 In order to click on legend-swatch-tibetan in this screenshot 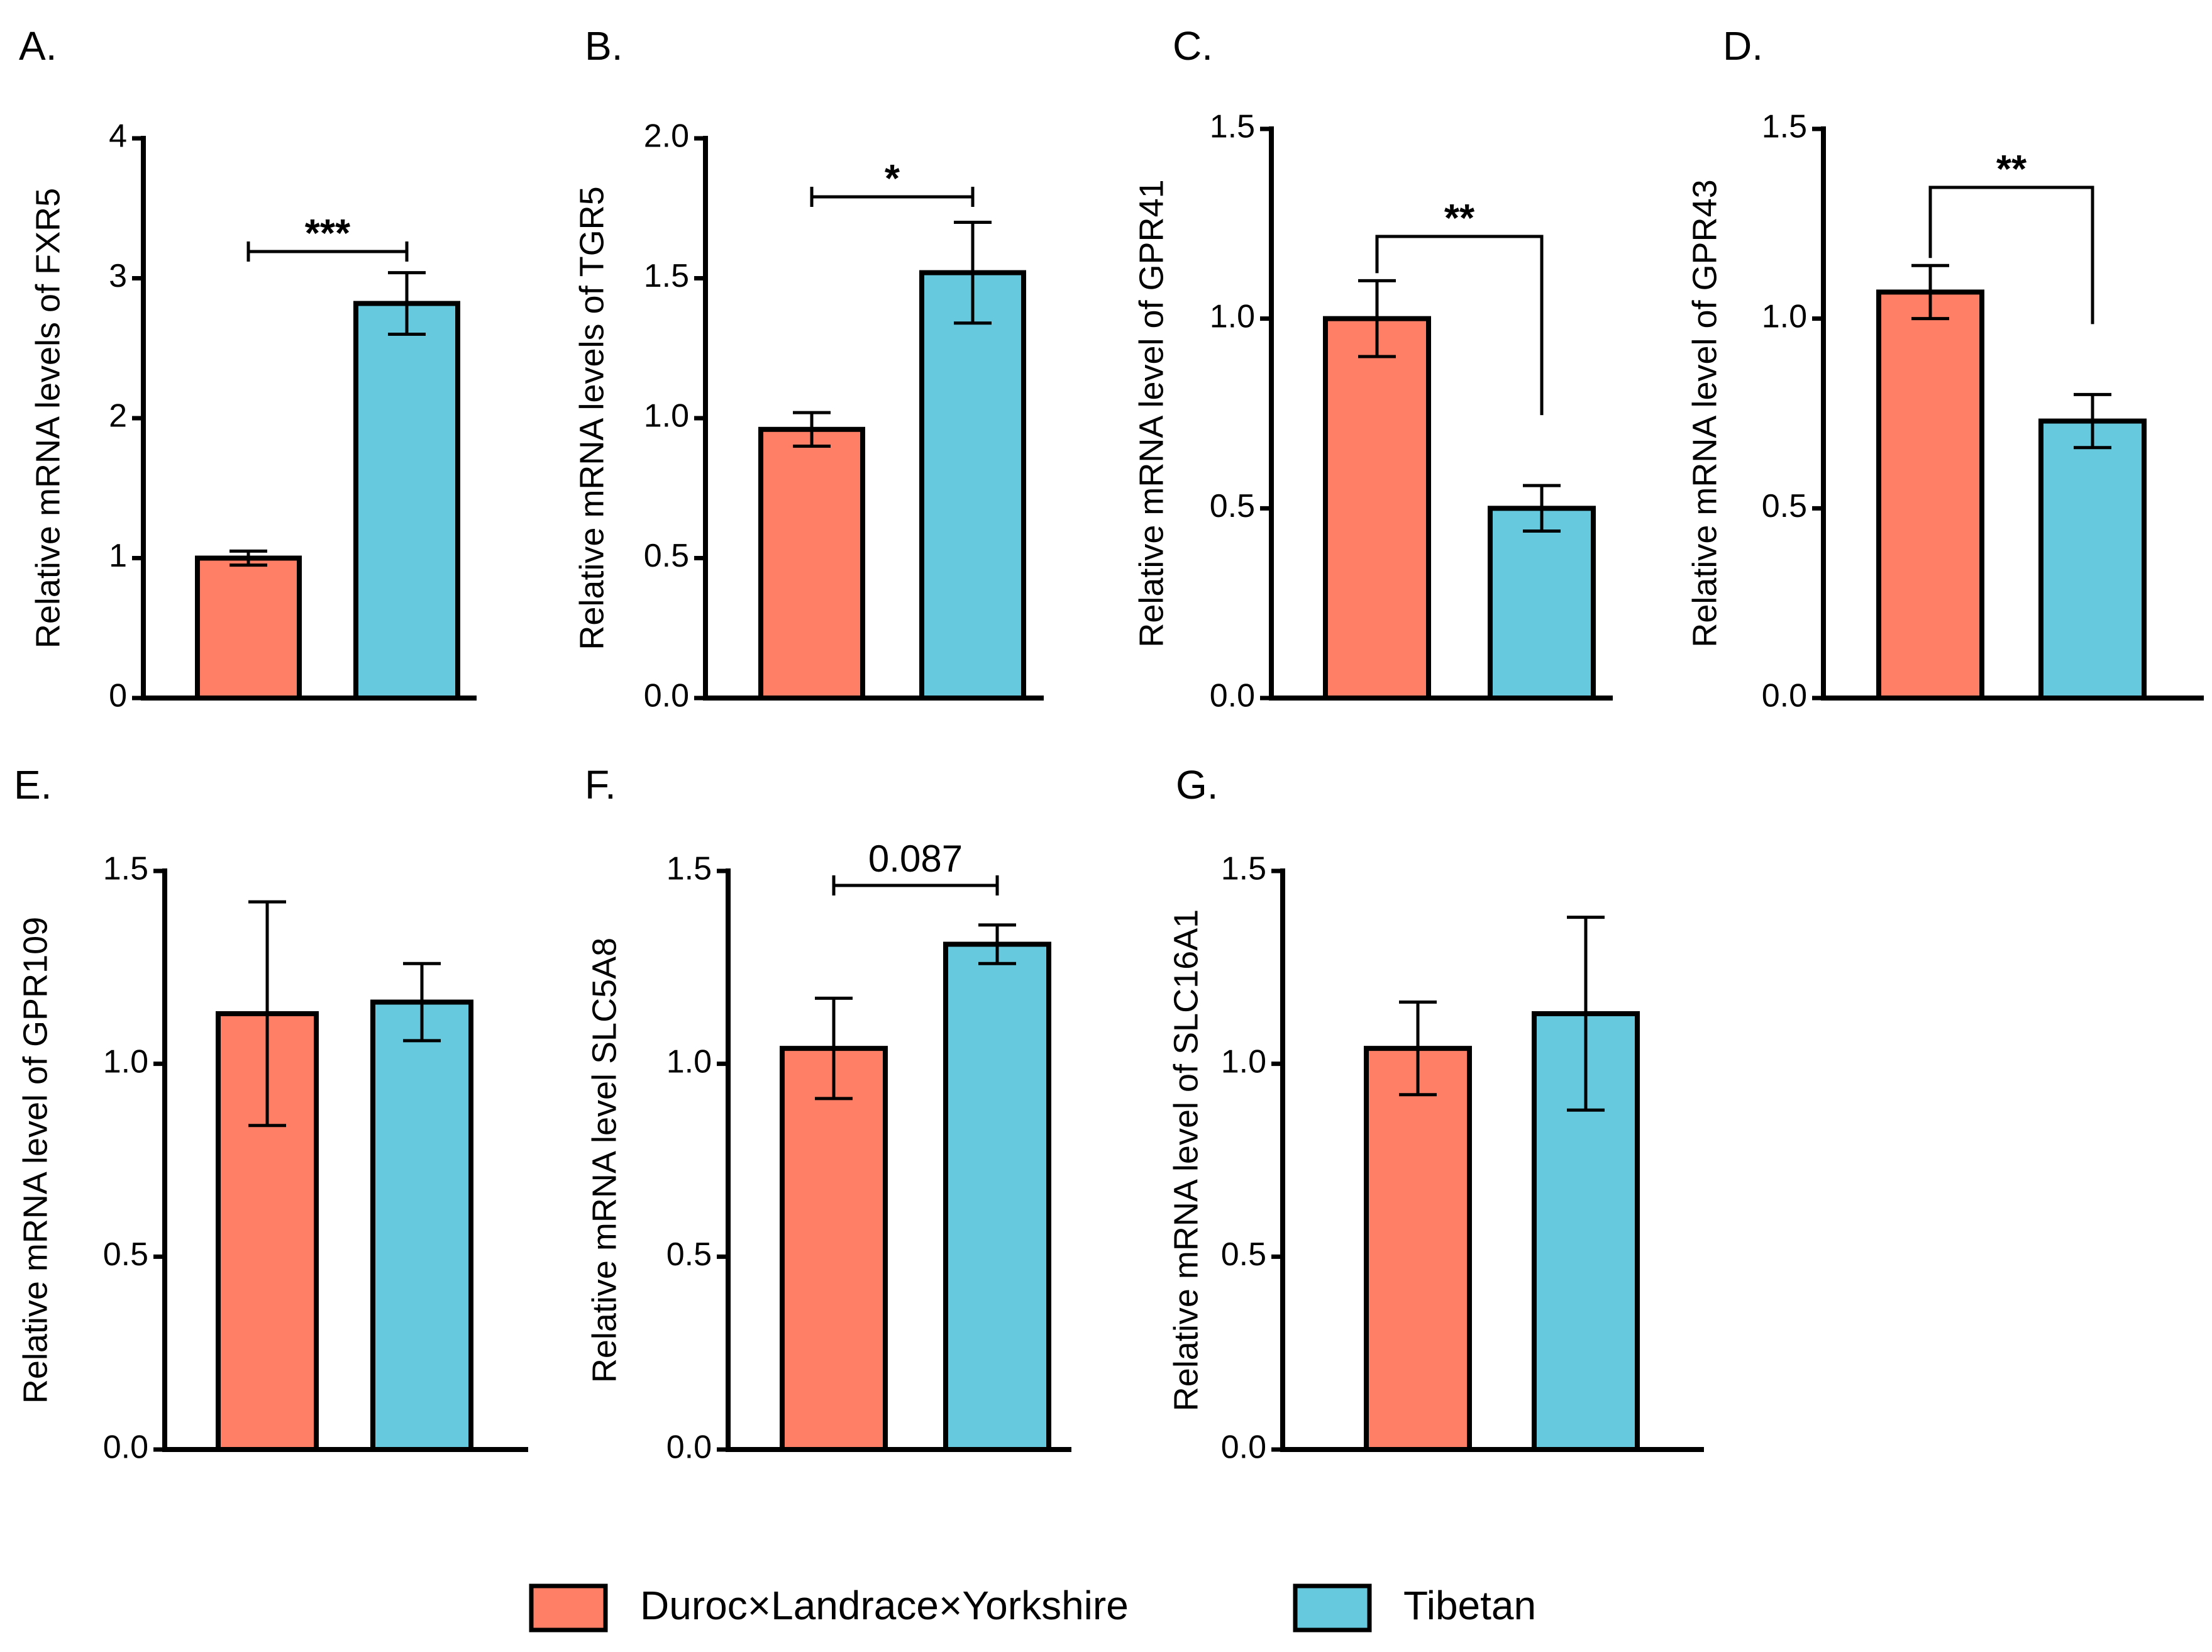, I will do `click(1332, 1608)`.